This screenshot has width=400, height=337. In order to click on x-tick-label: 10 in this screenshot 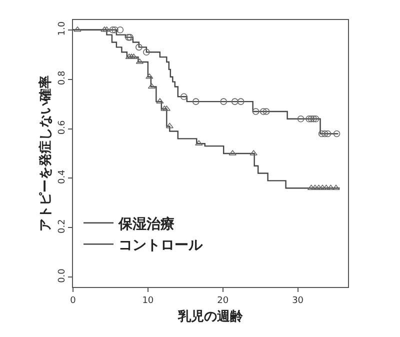, I will do `click(148, 301)`.